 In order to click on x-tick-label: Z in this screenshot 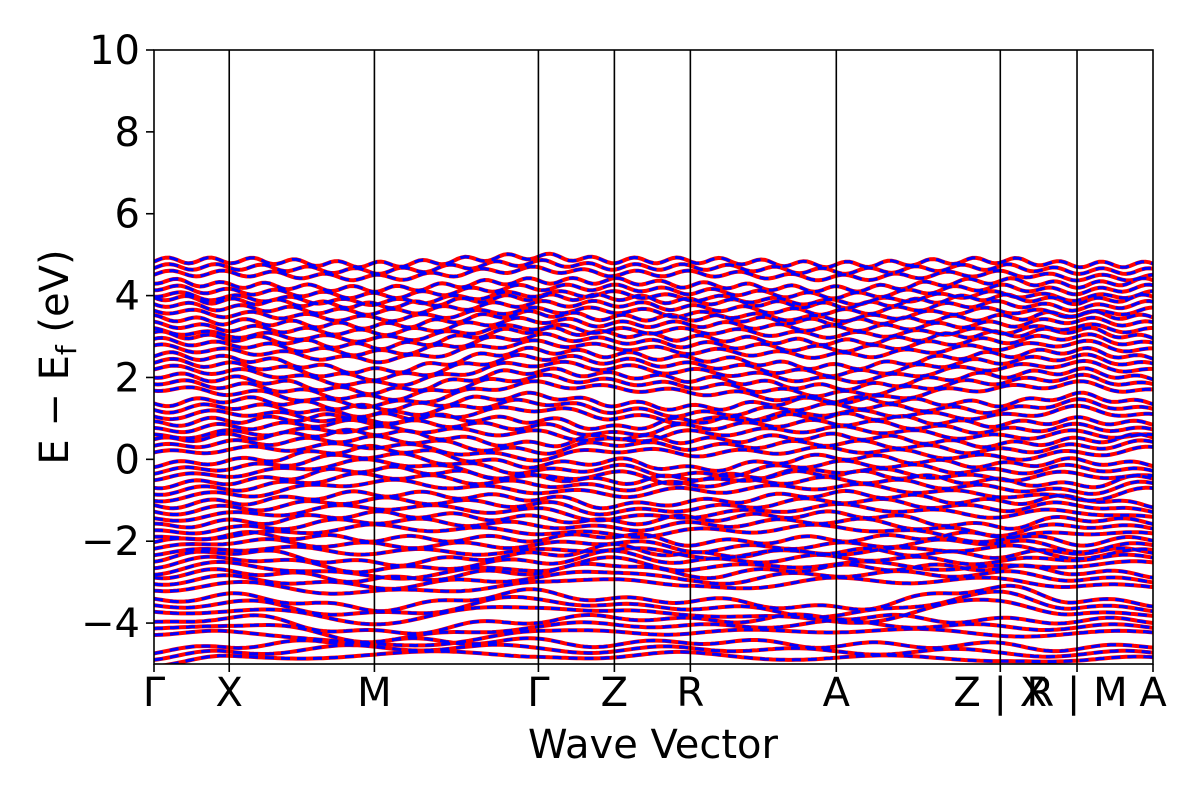, I will do `click(614, 693)`.